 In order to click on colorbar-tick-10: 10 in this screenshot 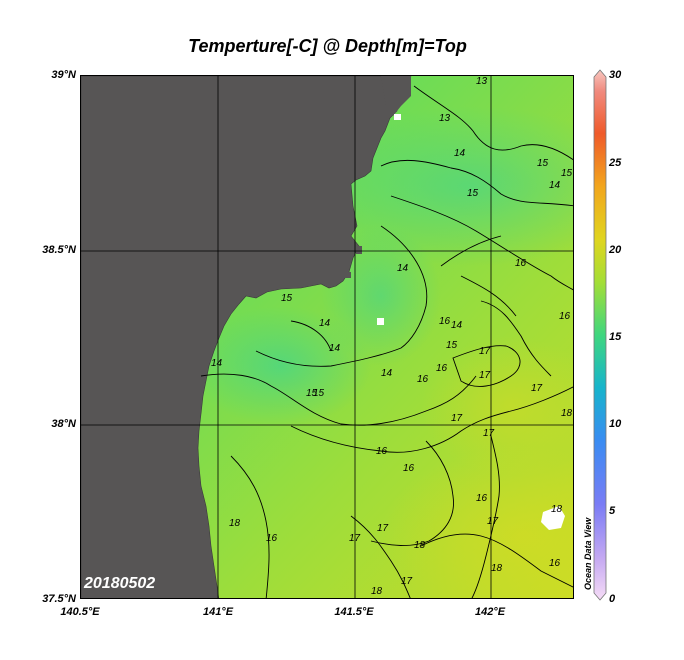, I will do `click(615, 424)`.